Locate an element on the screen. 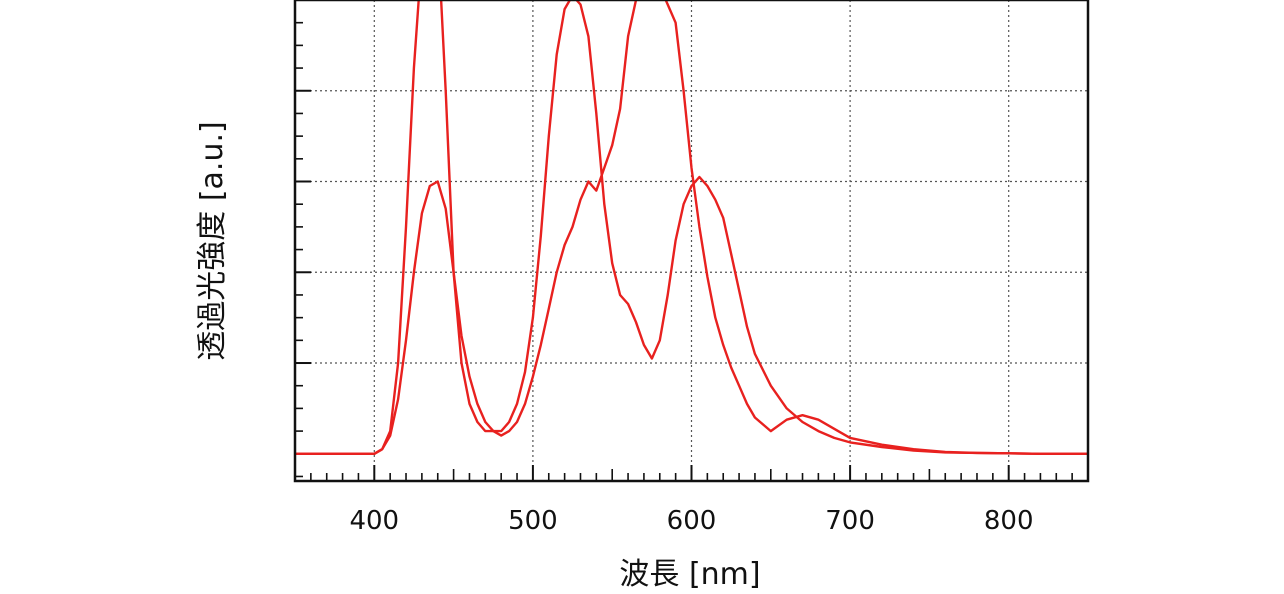 This screenshot has height=594, width=1284. x-tick-label: 400 is located at coordinates (374, 521).